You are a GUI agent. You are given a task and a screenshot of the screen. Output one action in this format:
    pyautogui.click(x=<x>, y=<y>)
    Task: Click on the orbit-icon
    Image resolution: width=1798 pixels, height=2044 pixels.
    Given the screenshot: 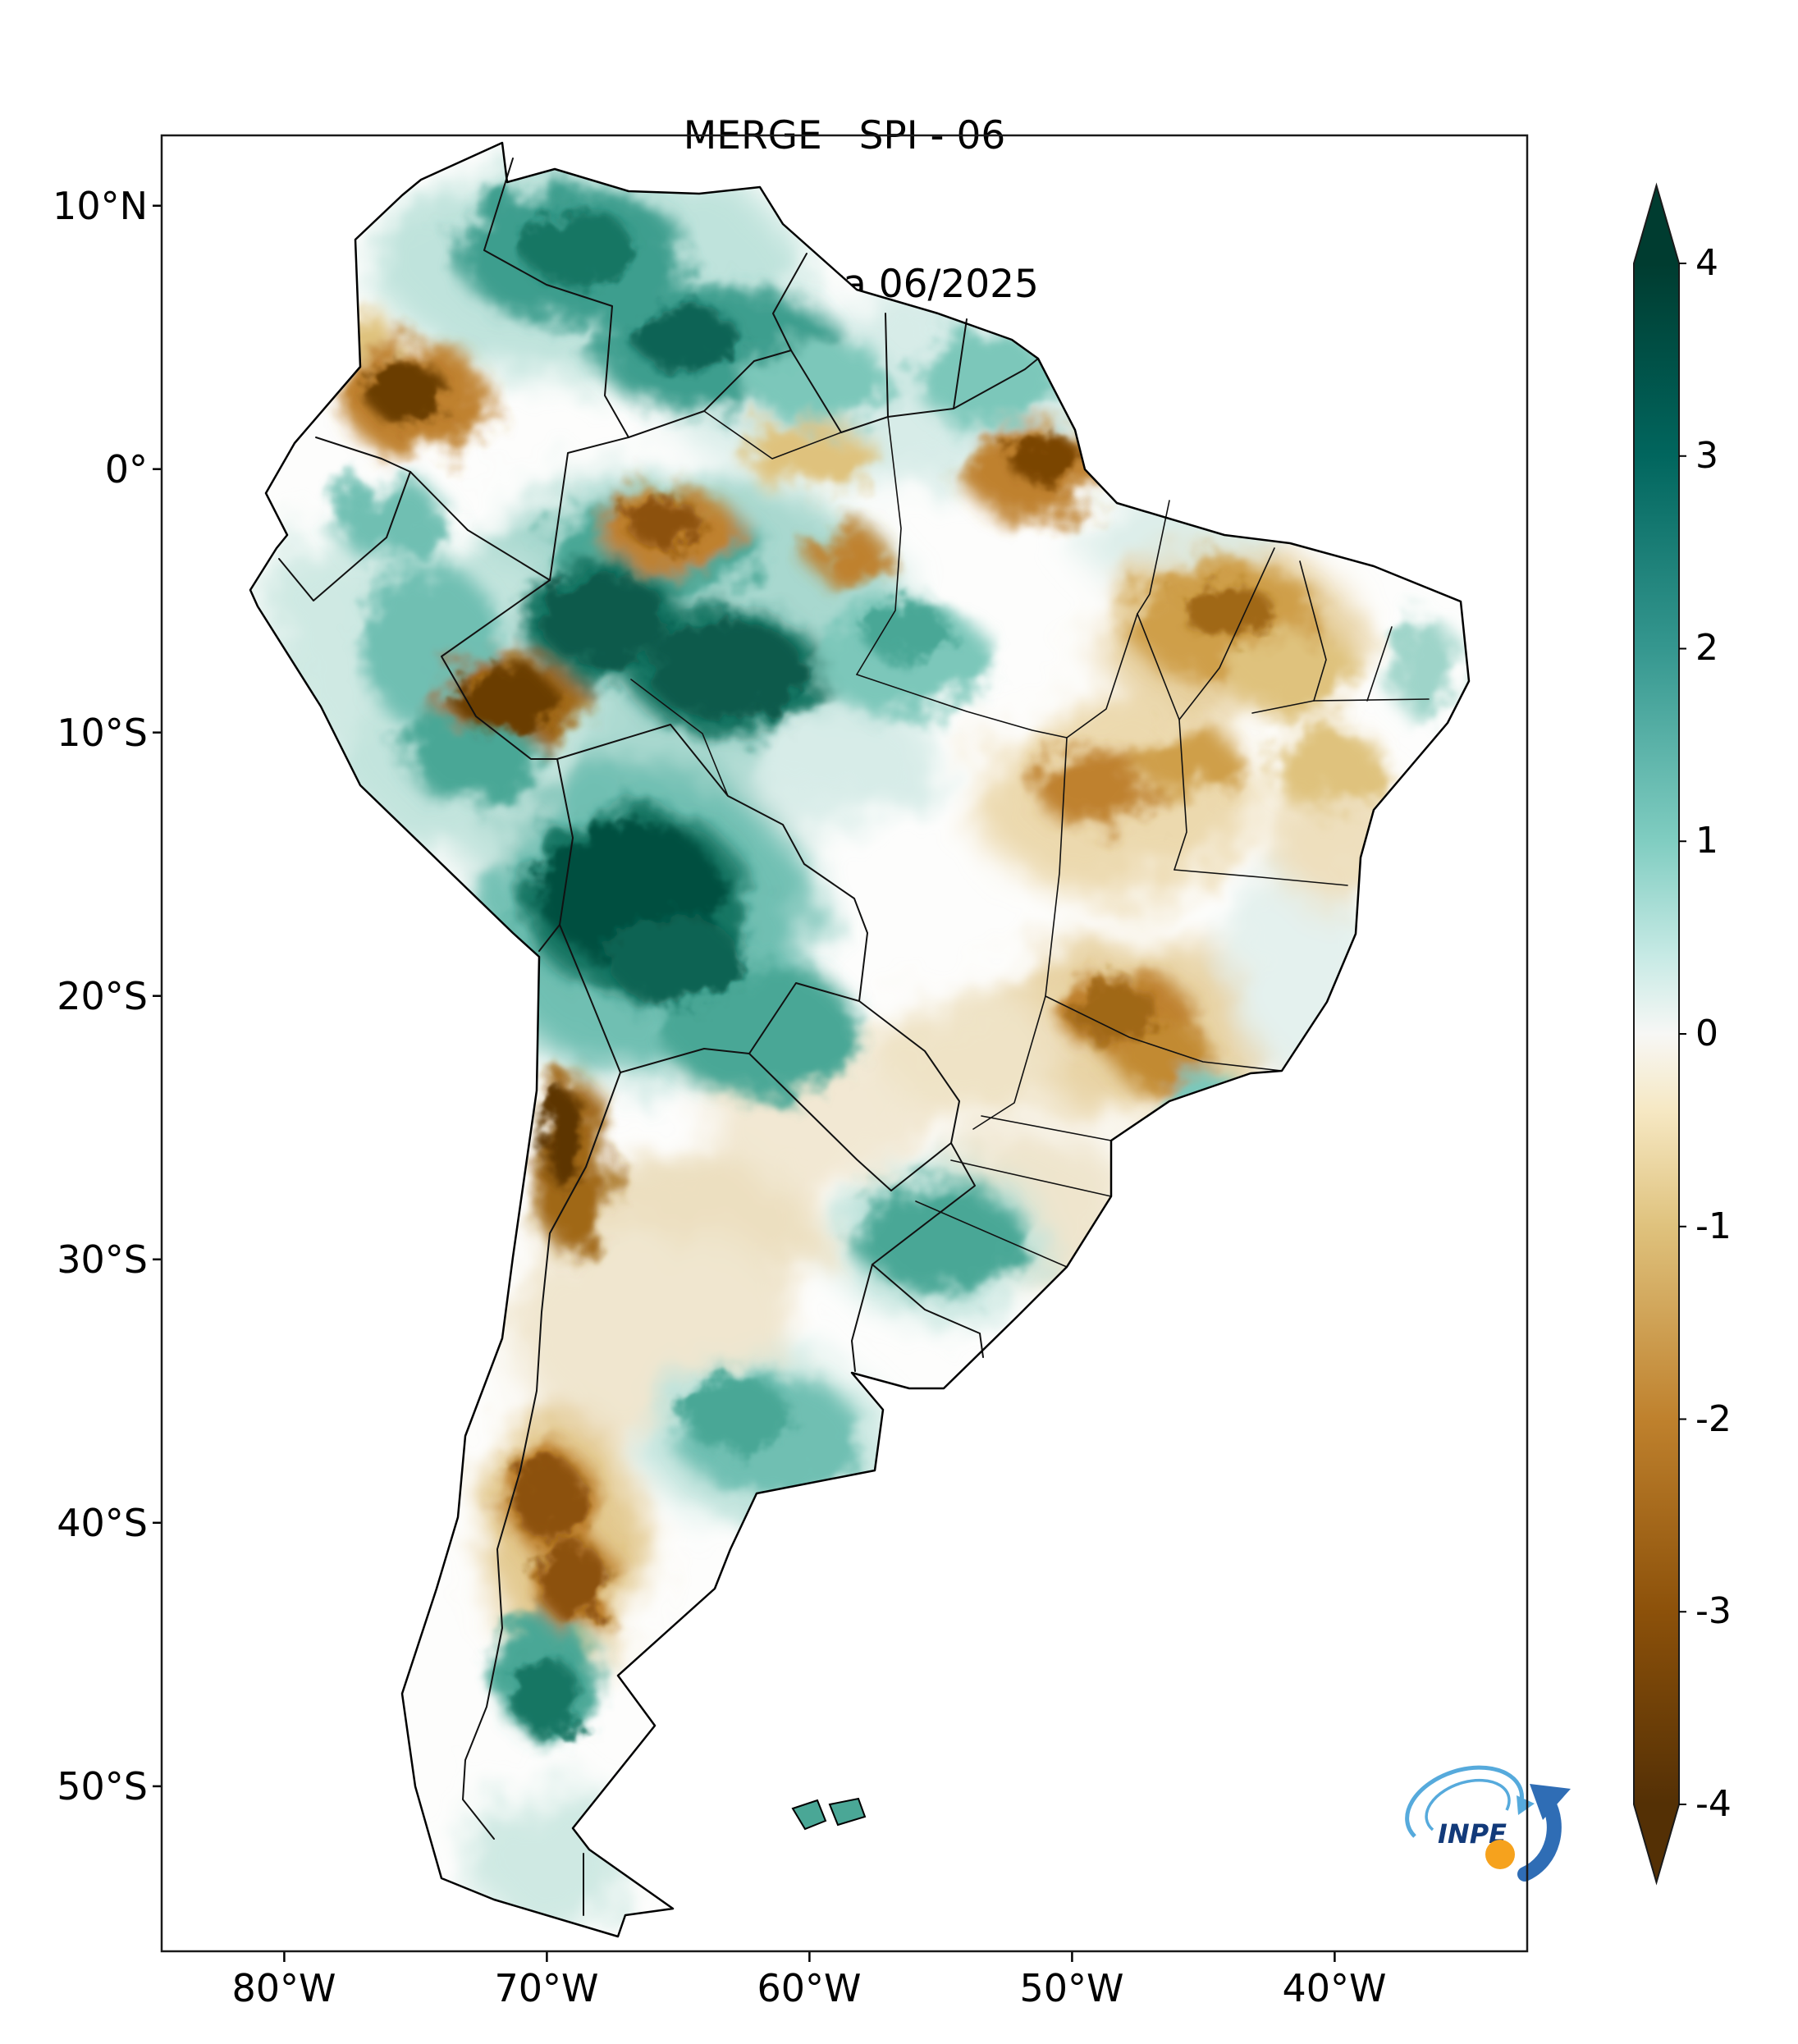 What is the action you would take?
    pyautogui.click(x=1464, y=1801)
    